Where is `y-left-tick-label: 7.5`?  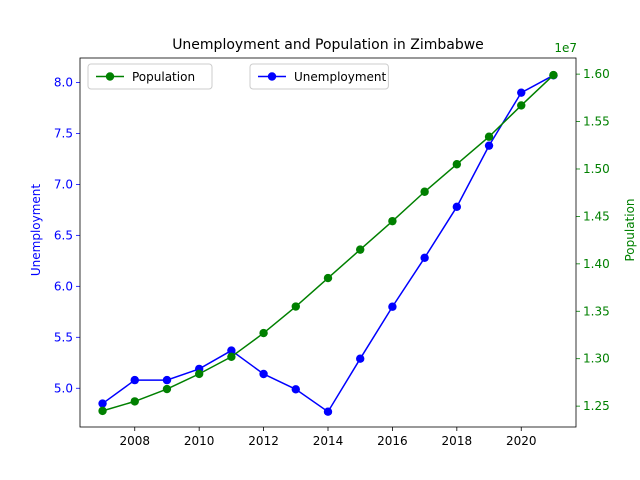 y-left-tick-label: 7.5 is located at coordinates (63, 133).